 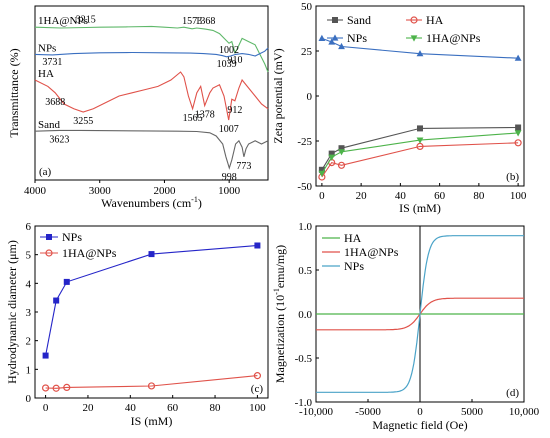 What do you see at coordinates (440, 196) in the screenshot?
I see `panel-b-x-tick-label: 60` at bounding box center [440, 196].